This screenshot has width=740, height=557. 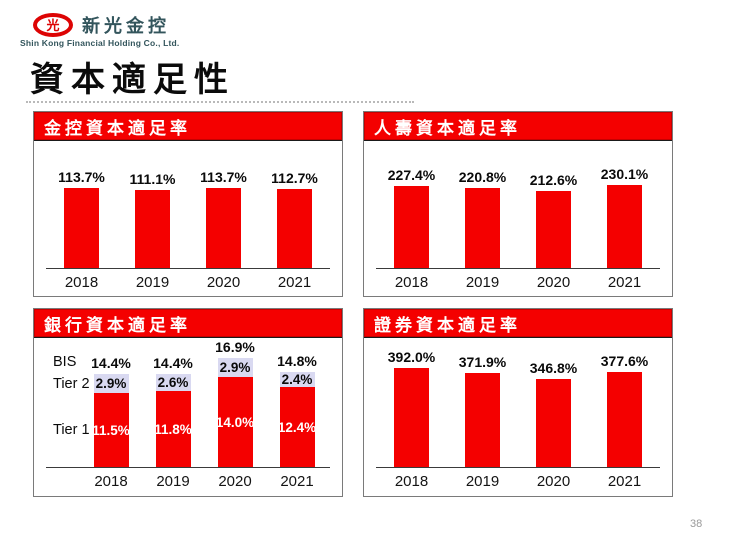 I want to click on chart-header-life: 人壽資本適足率, so click(x=518, y=126).